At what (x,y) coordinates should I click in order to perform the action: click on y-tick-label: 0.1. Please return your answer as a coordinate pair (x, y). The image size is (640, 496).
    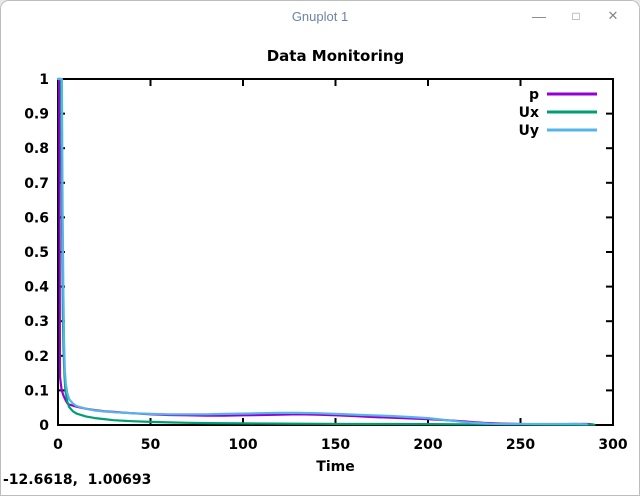
    Looking at the image, I should click on (36, 391).